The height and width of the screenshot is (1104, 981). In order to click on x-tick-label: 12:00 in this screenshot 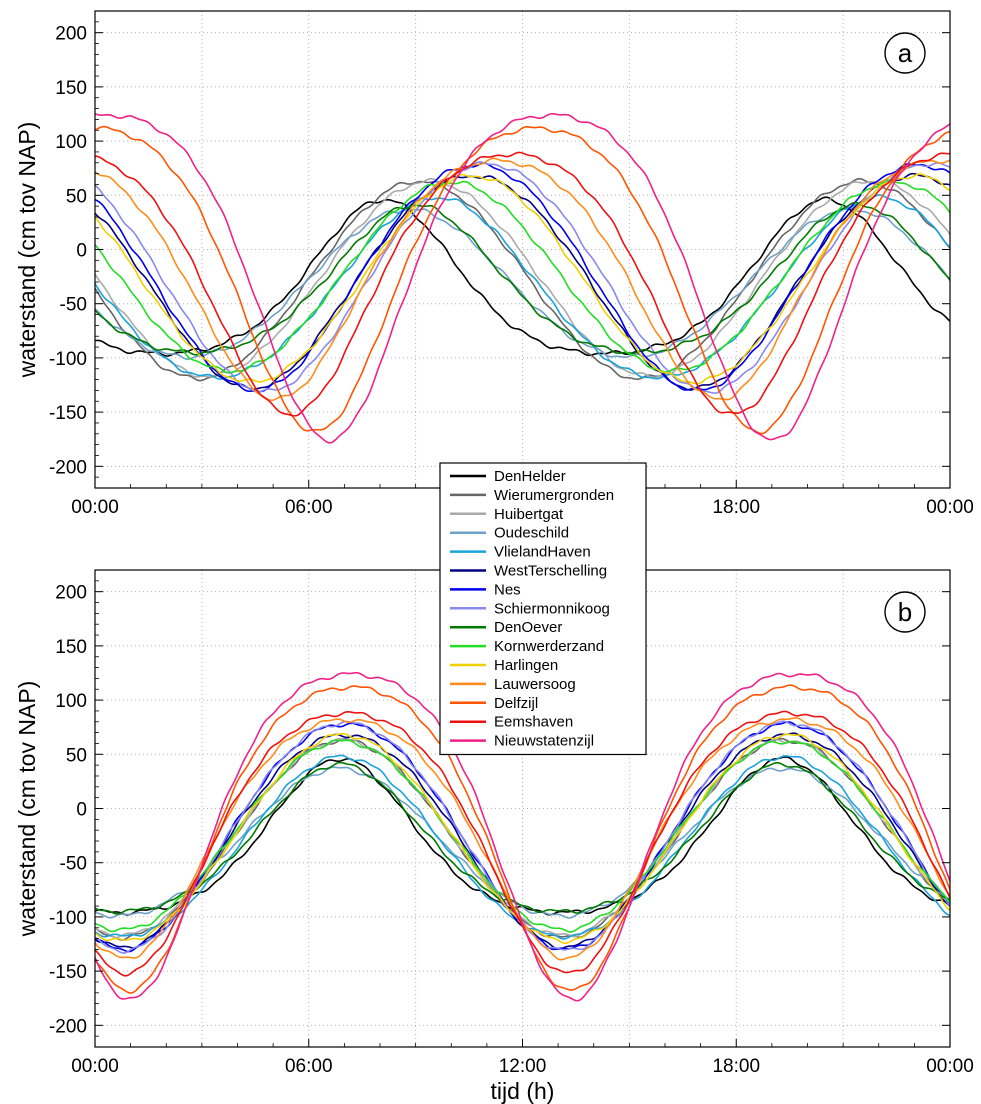, I will do `click(523, 1066)`.